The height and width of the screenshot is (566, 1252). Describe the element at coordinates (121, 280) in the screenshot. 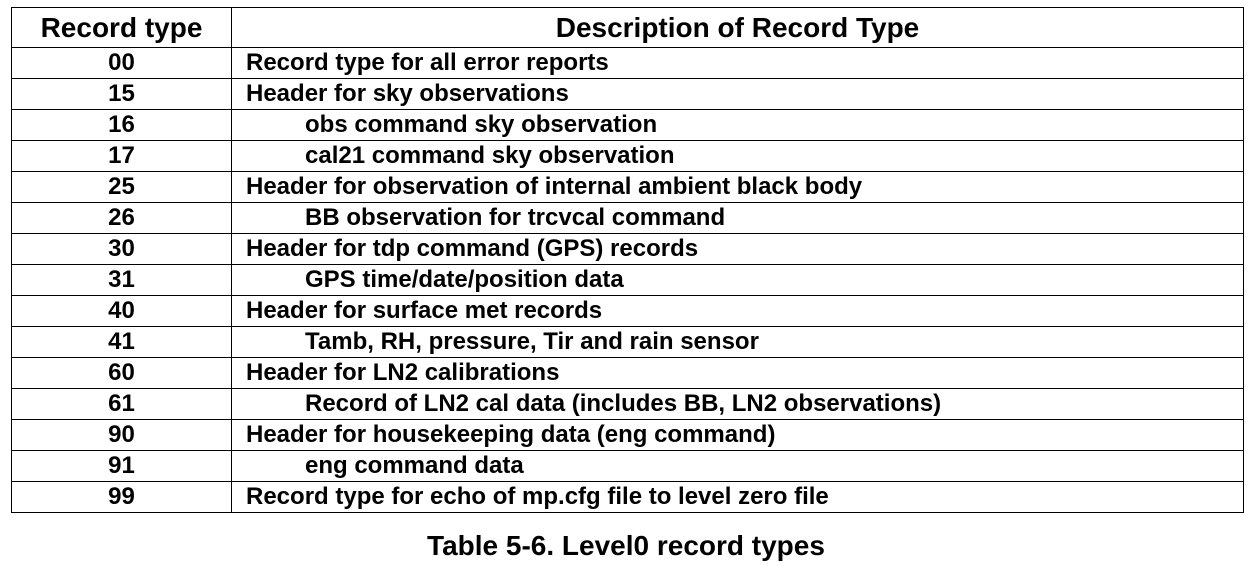

I see `record-type-code: 31` at that location.